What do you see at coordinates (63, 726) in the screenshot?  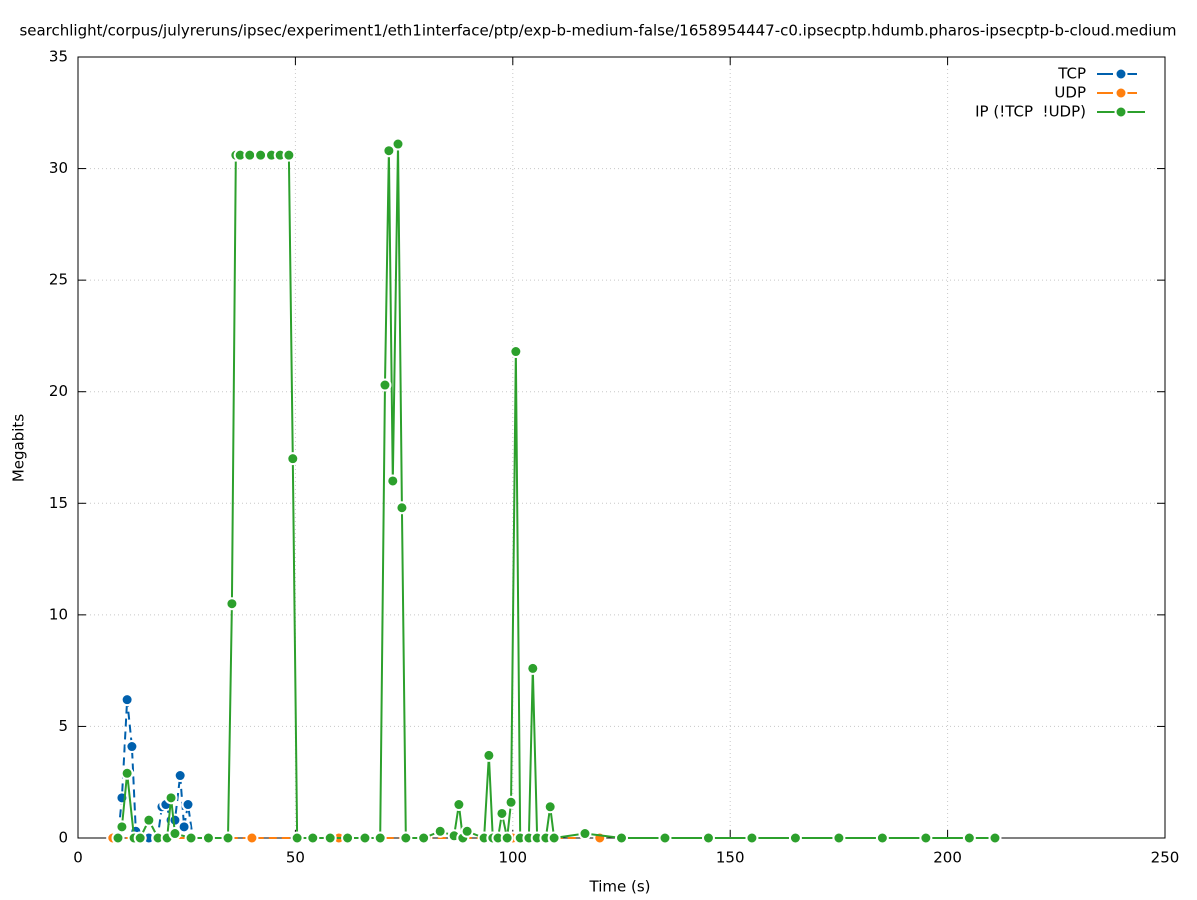 I see `y-tick-label: 5` at bounding box center [63, 726].